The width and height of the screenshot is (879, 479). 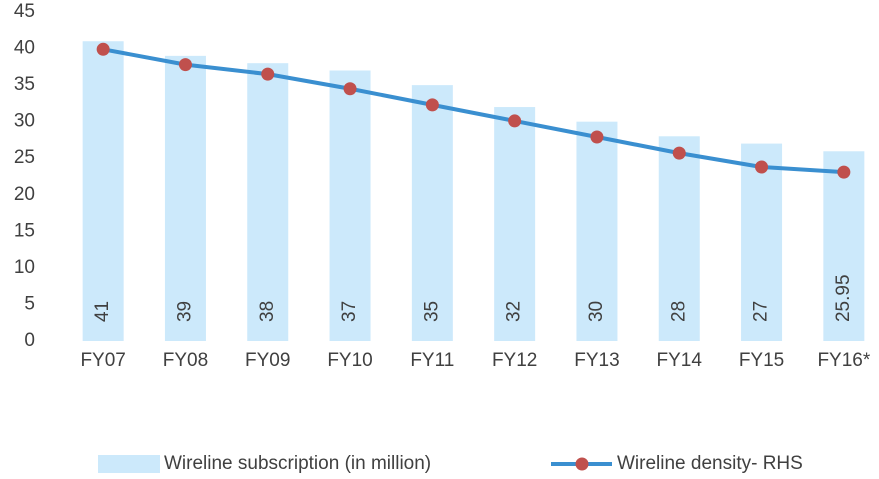 What do you see at coordinates (349, 311) in the screenshot?
I see `data-label: 37` at bounding box center [349, 311].